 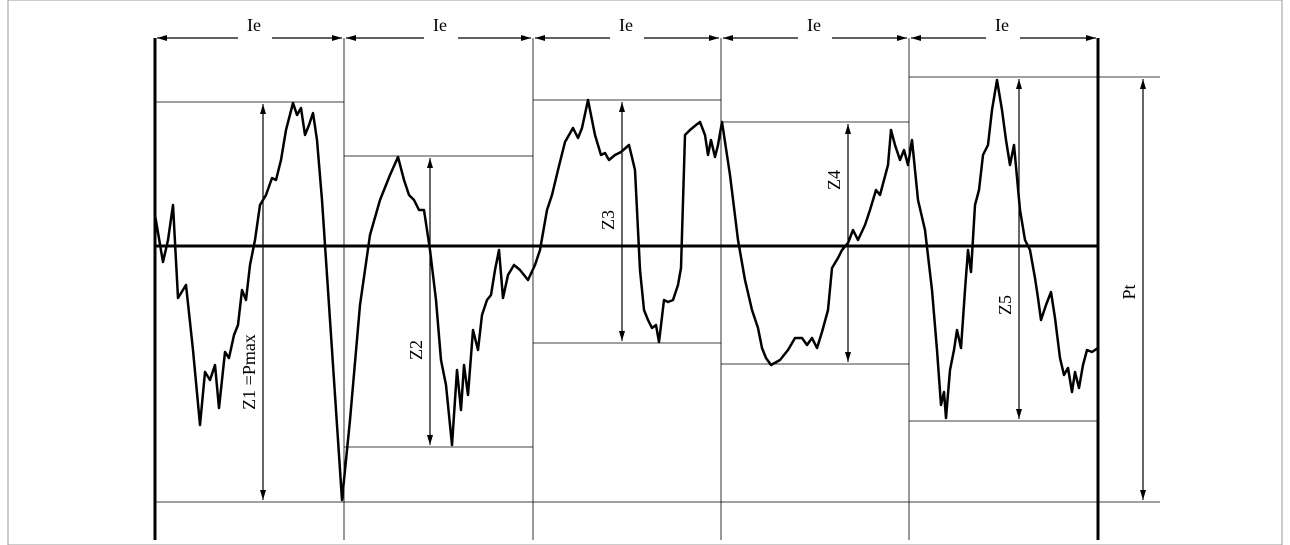 I want to click on height-label: Z2, so click(x=416, y=350).